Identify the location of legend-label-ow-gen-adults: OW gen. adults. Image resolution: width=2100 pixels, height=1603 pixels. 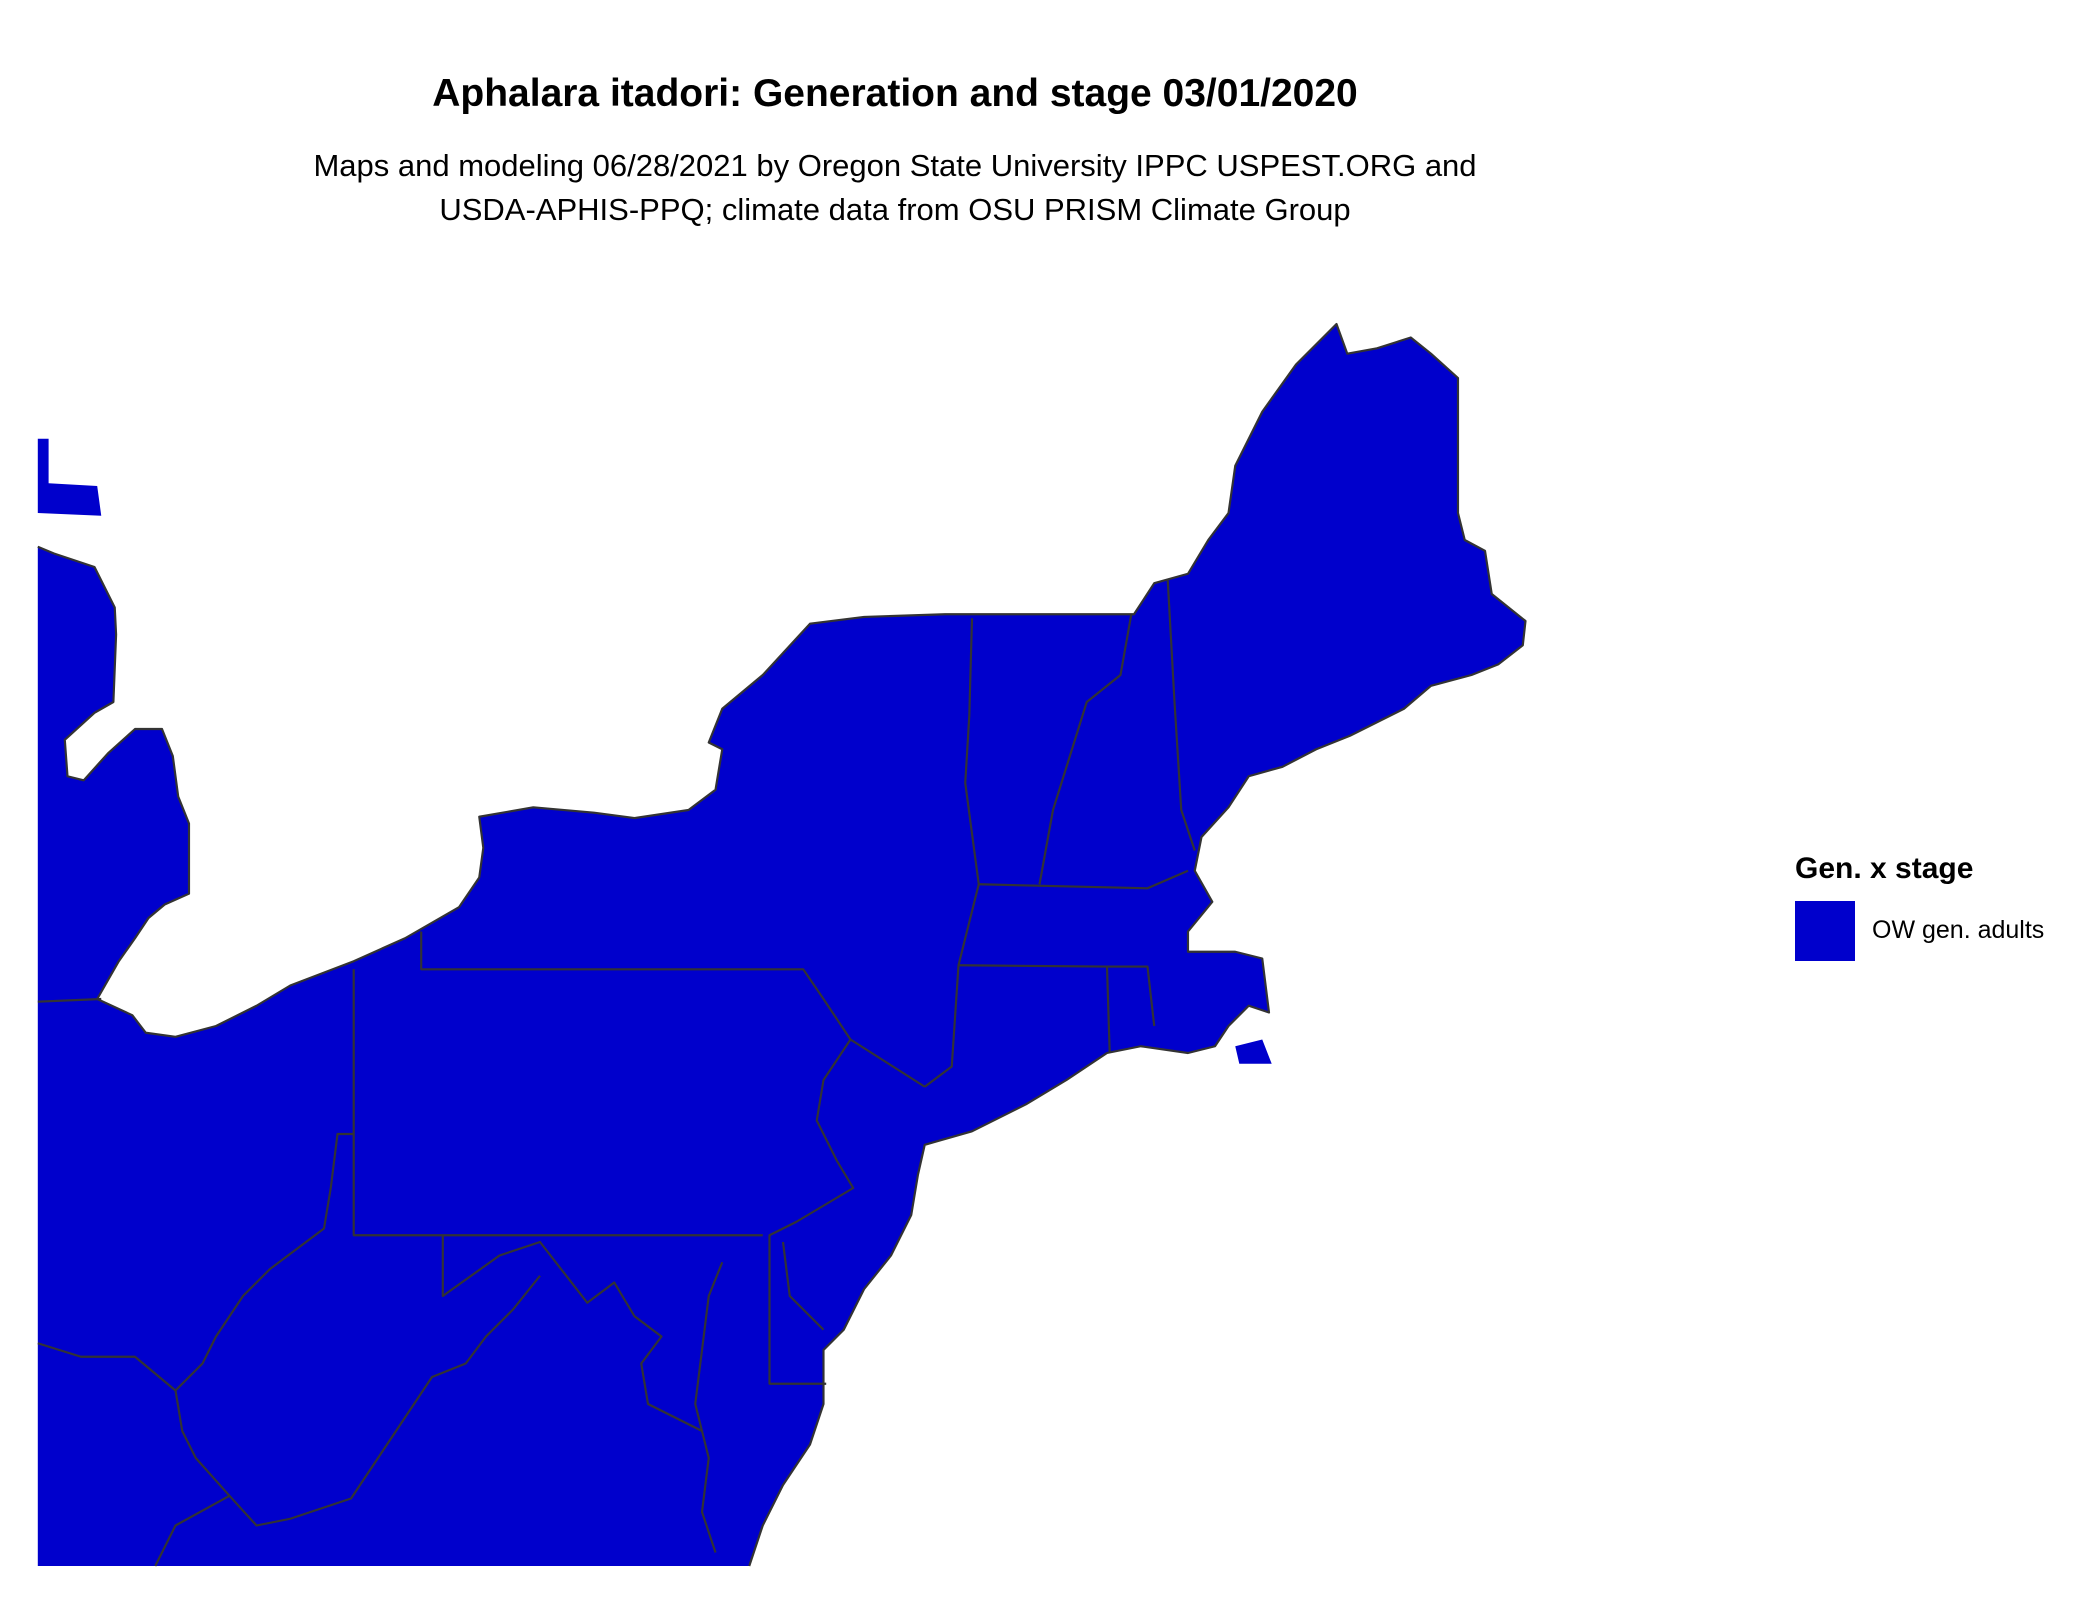
(1958, 930).